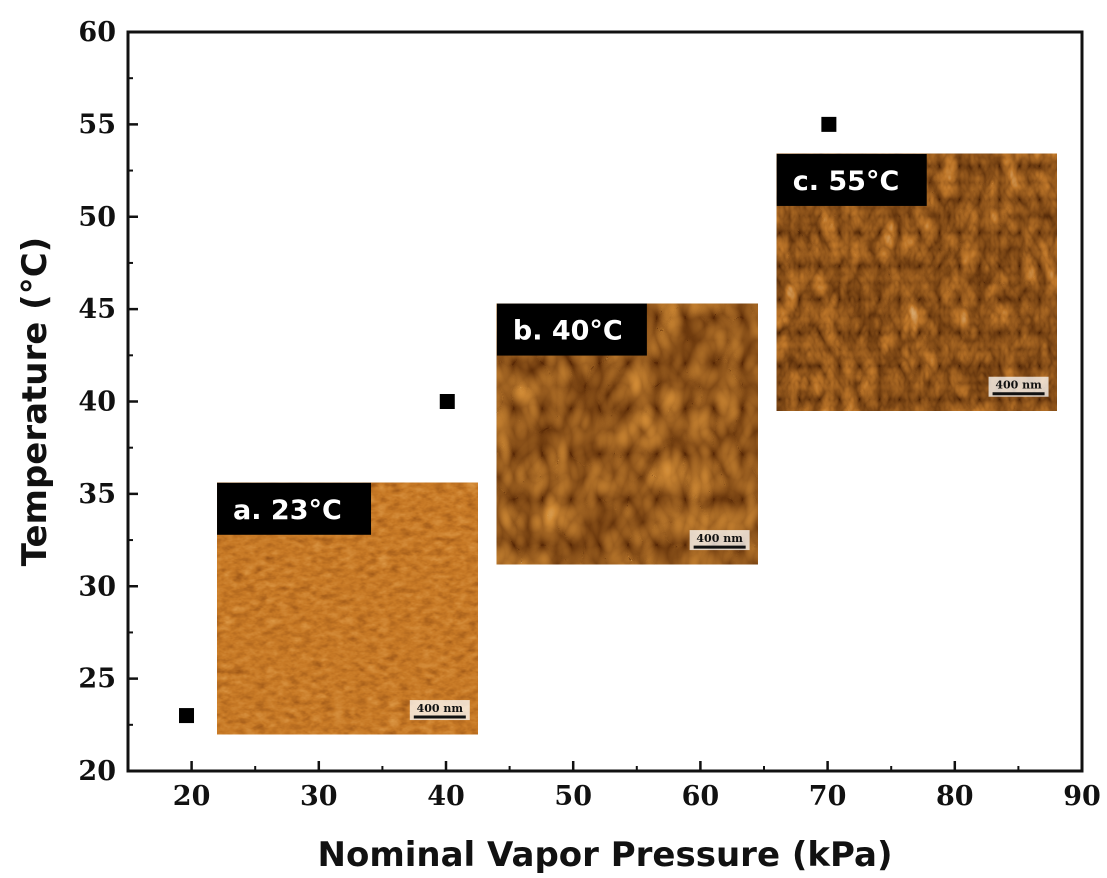  I want to click on afm-inset-c: c. 55°C 400 nm, so click(916, 282).